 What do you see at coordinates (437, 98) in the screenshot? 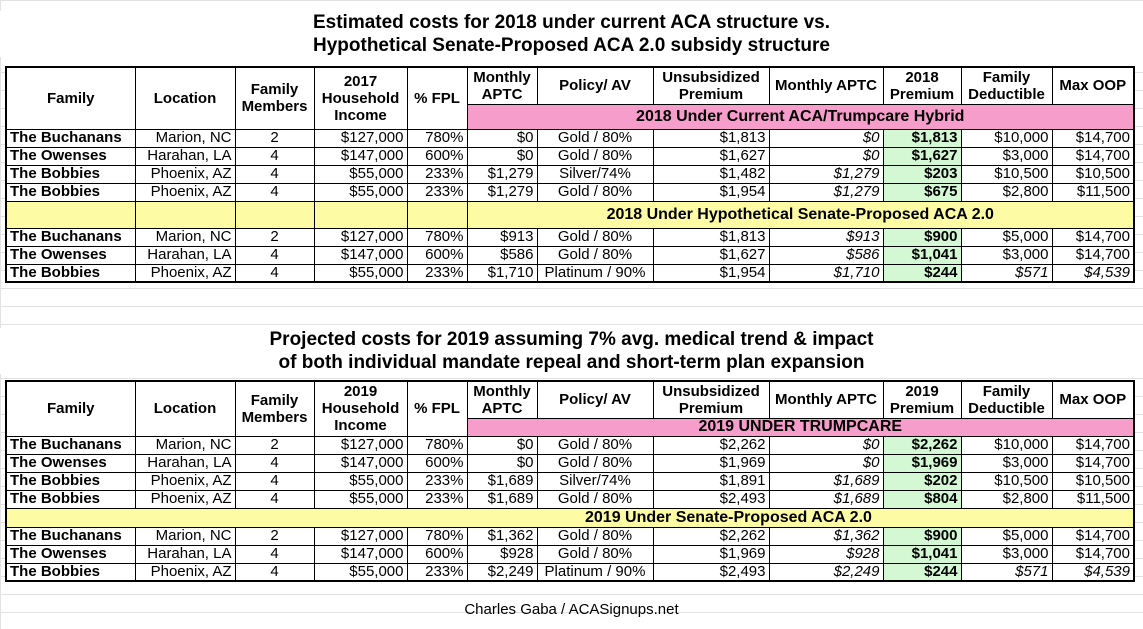
I see `header-fpl: % FPL` at bounding box center [437, 98].